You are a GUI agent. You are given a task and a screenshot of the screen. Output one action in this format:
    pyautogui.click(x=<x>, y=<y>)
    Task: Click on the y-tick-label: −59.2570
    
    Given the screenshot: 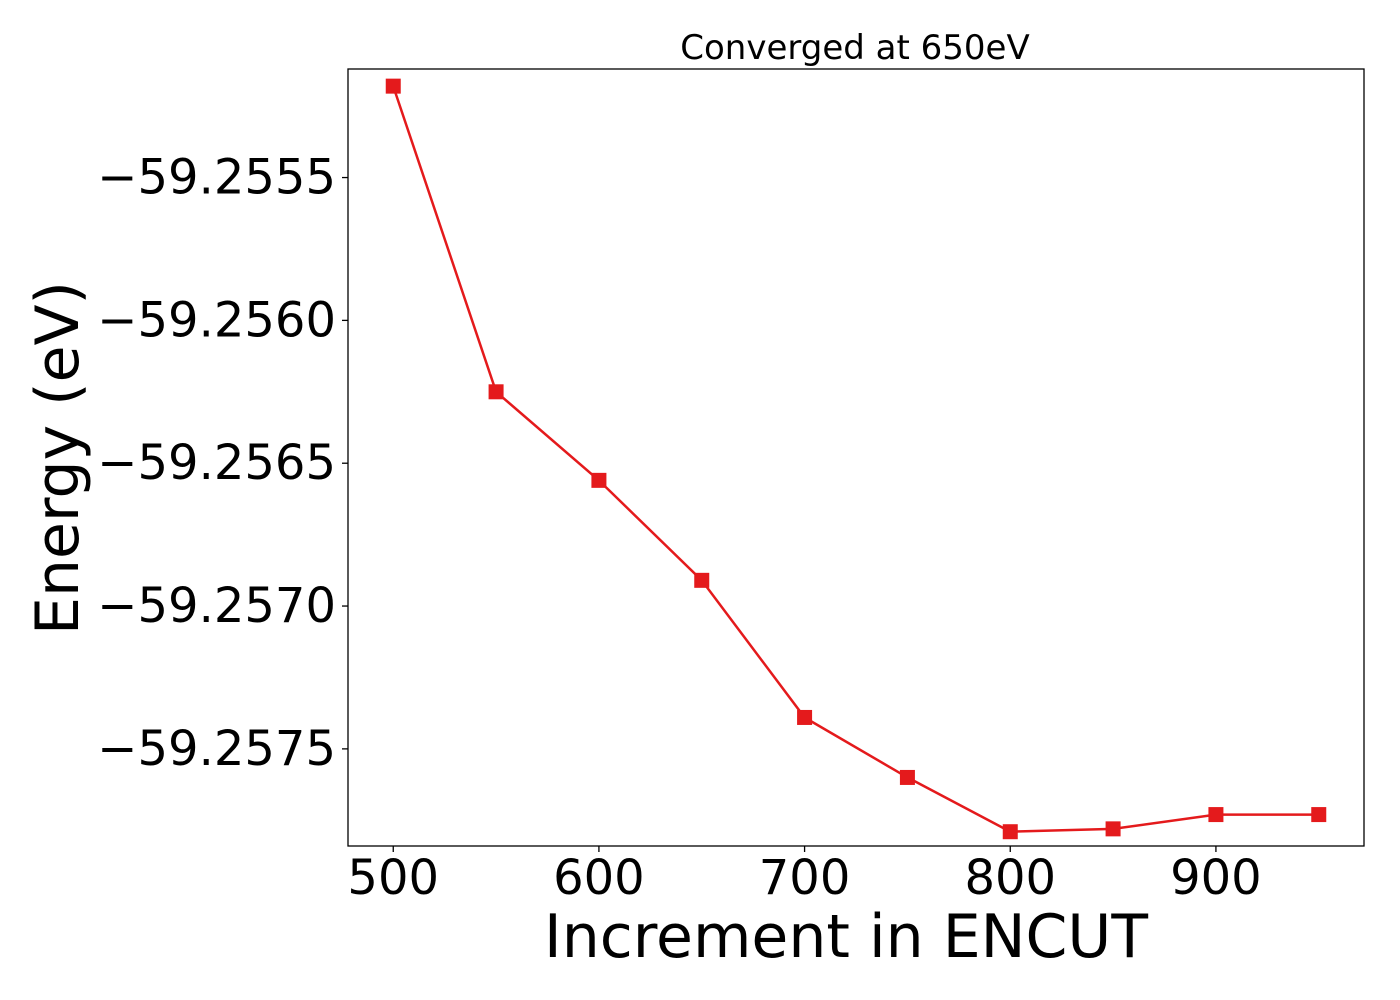 What is the action you would take?
    pyautogui.click(x=216, y=606)
    